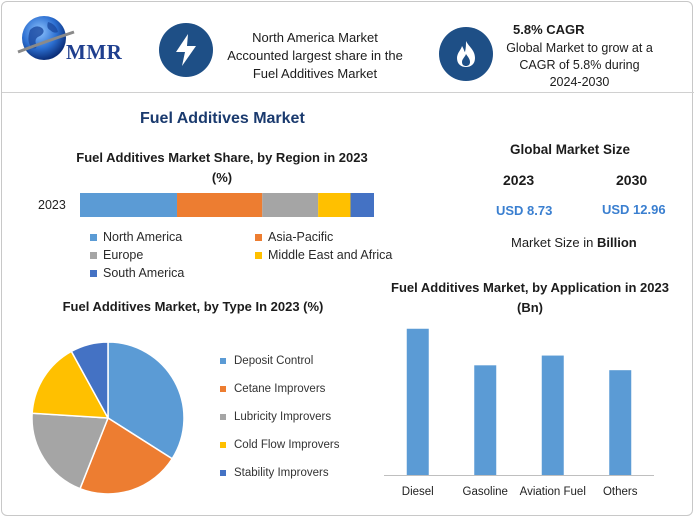 Image resolution: width=695 pixels, height=518 pixels. I want to click on pie-slice-stability-improvers, so click(89, 380).